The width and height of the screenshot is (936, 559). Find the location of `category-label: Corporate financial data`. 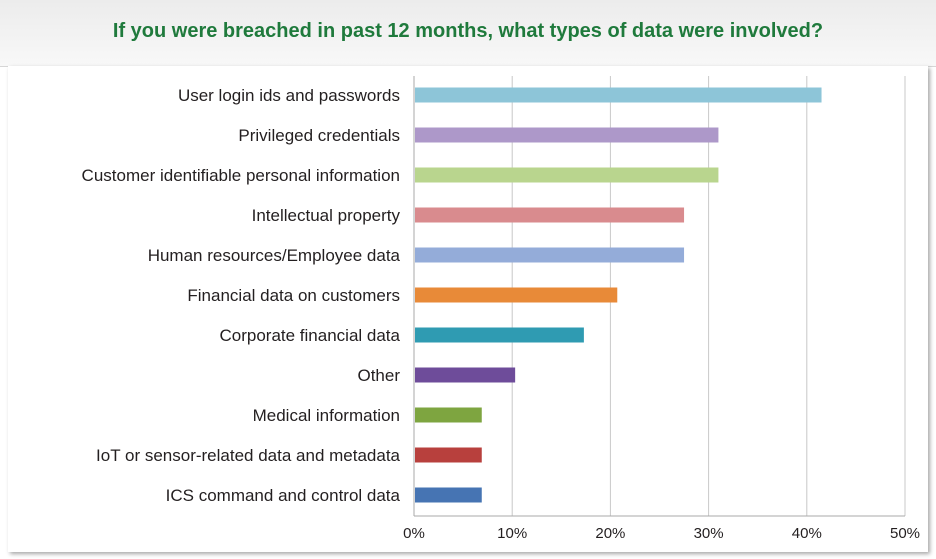

category-label: Corporate financial data is located at coordinates (309, 335).